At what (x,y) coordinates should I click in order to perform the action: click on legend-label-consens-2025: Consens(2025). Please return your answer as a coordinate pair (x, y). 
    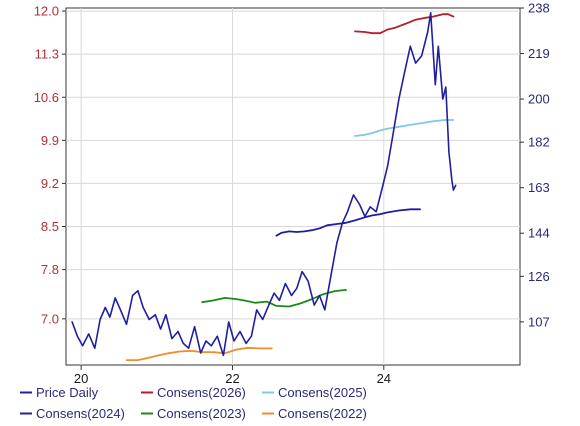
    Looking at the image, I should click on (322, 392).